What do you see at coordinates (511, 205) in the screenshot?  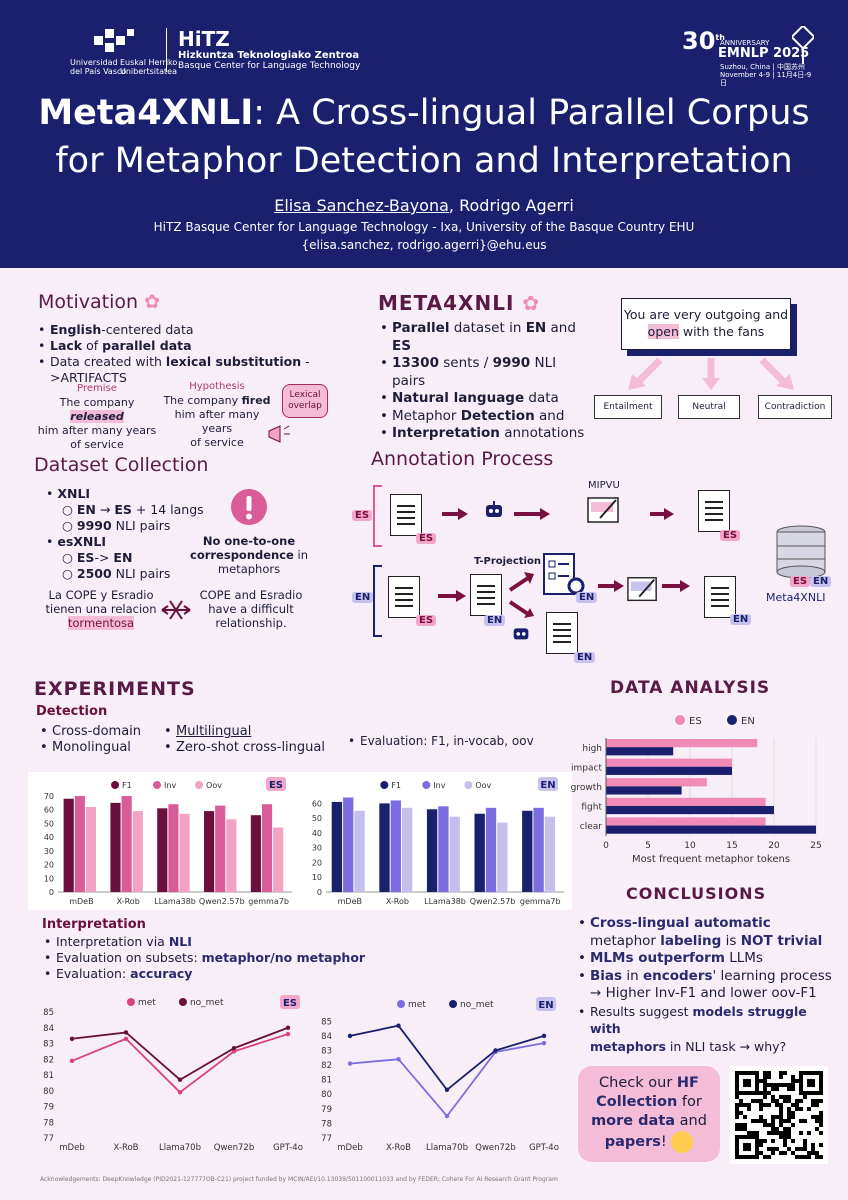 I see `author-rest: , Rodrigo Agerri` at bounding box center [511, 205].